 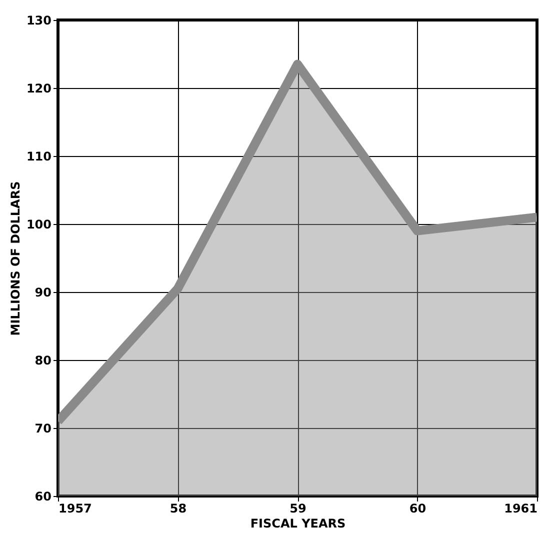 I want to click on x-tick-label: 58, so click(x=178, y=509).